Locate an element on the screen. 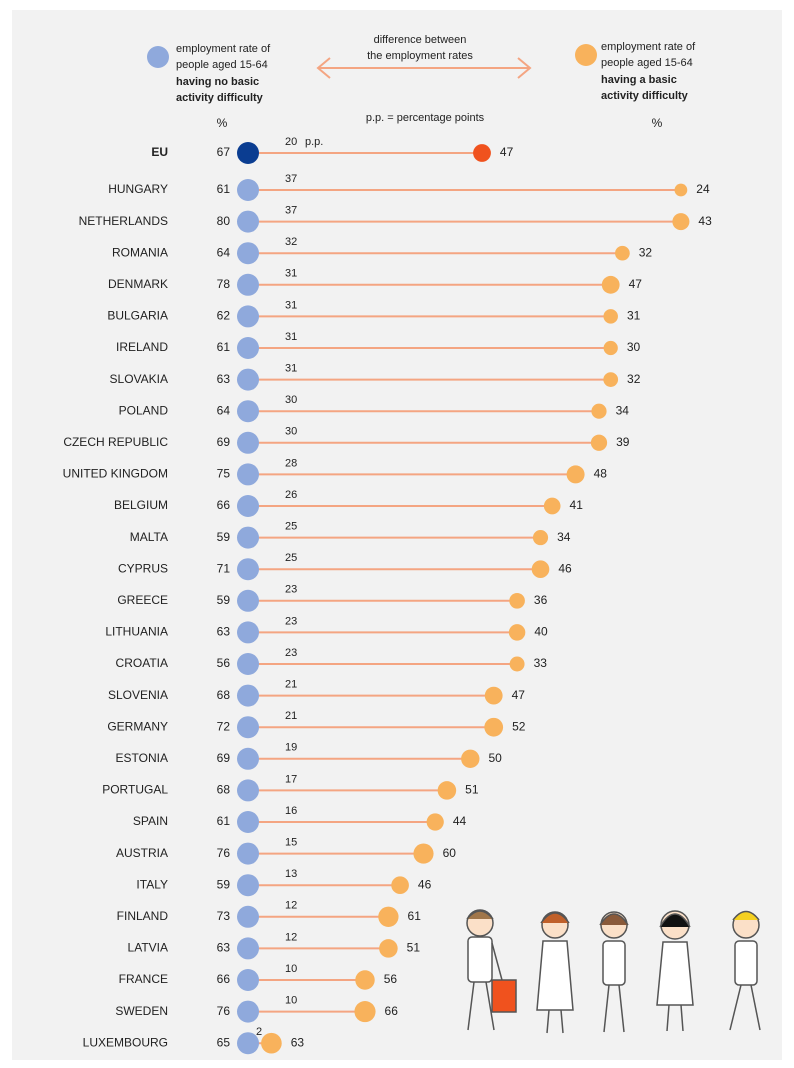  value-label: 52 is located at coordinates (519, 726).